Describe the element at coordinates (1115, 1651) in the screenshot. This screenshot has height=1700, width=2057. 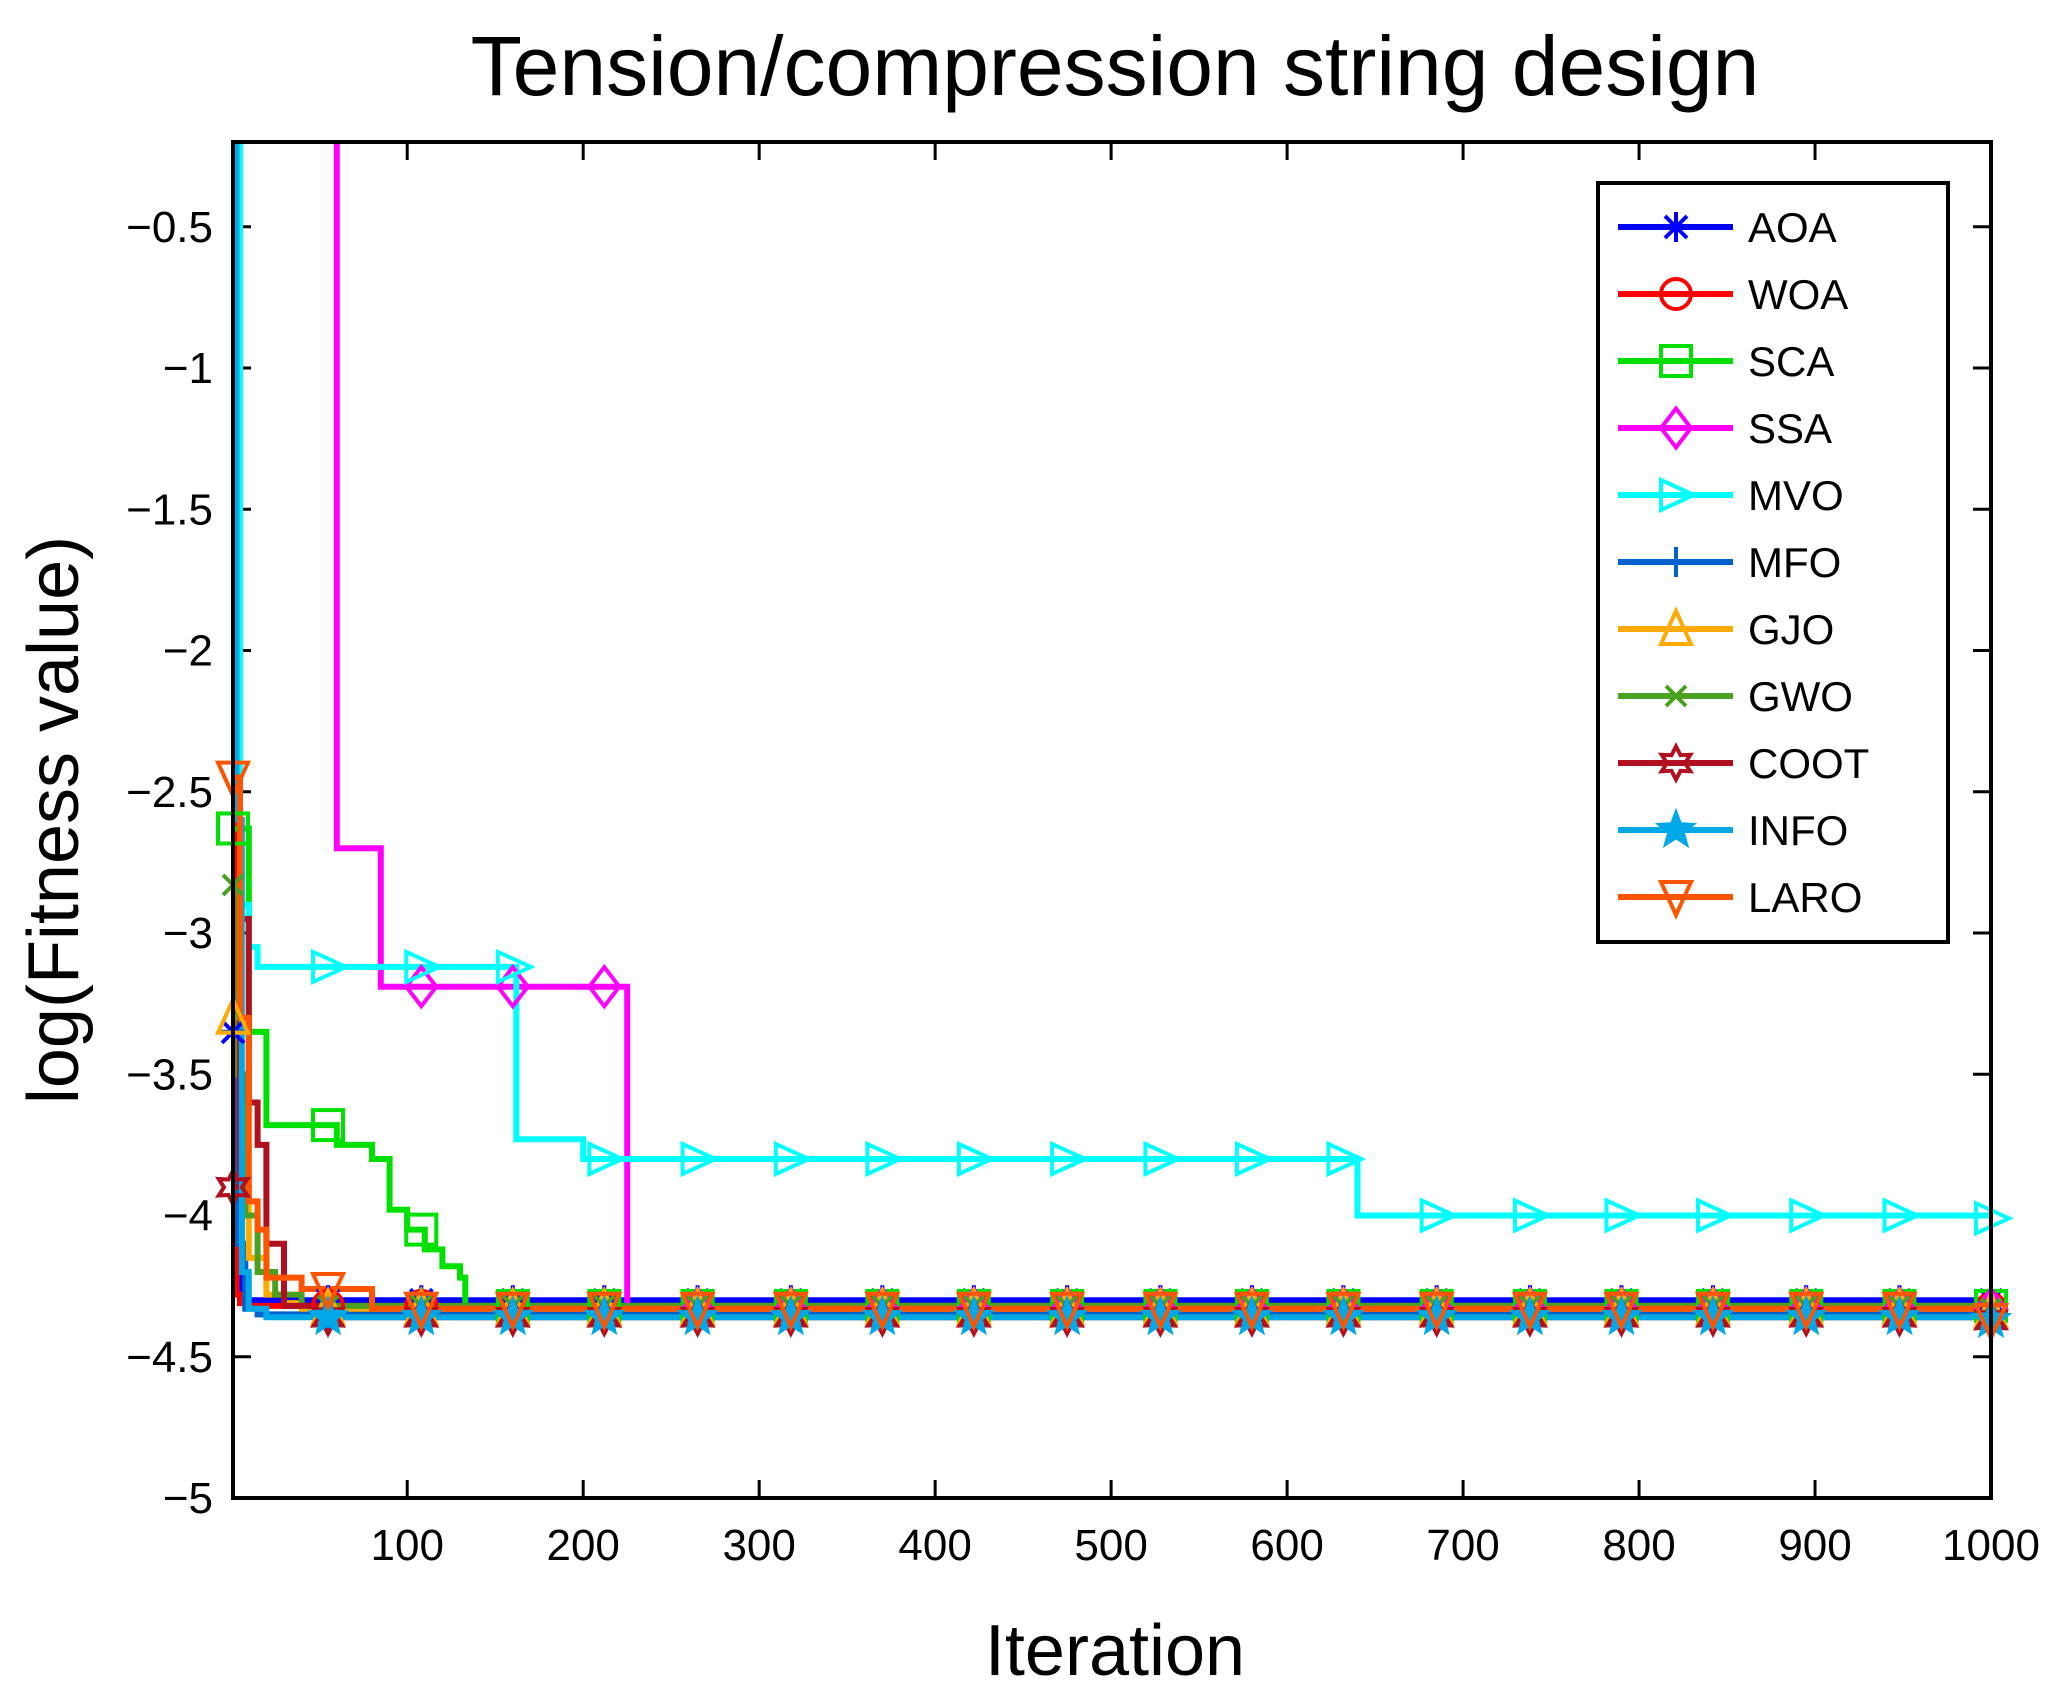
I see `x-axis-label: Iteration` at that location.